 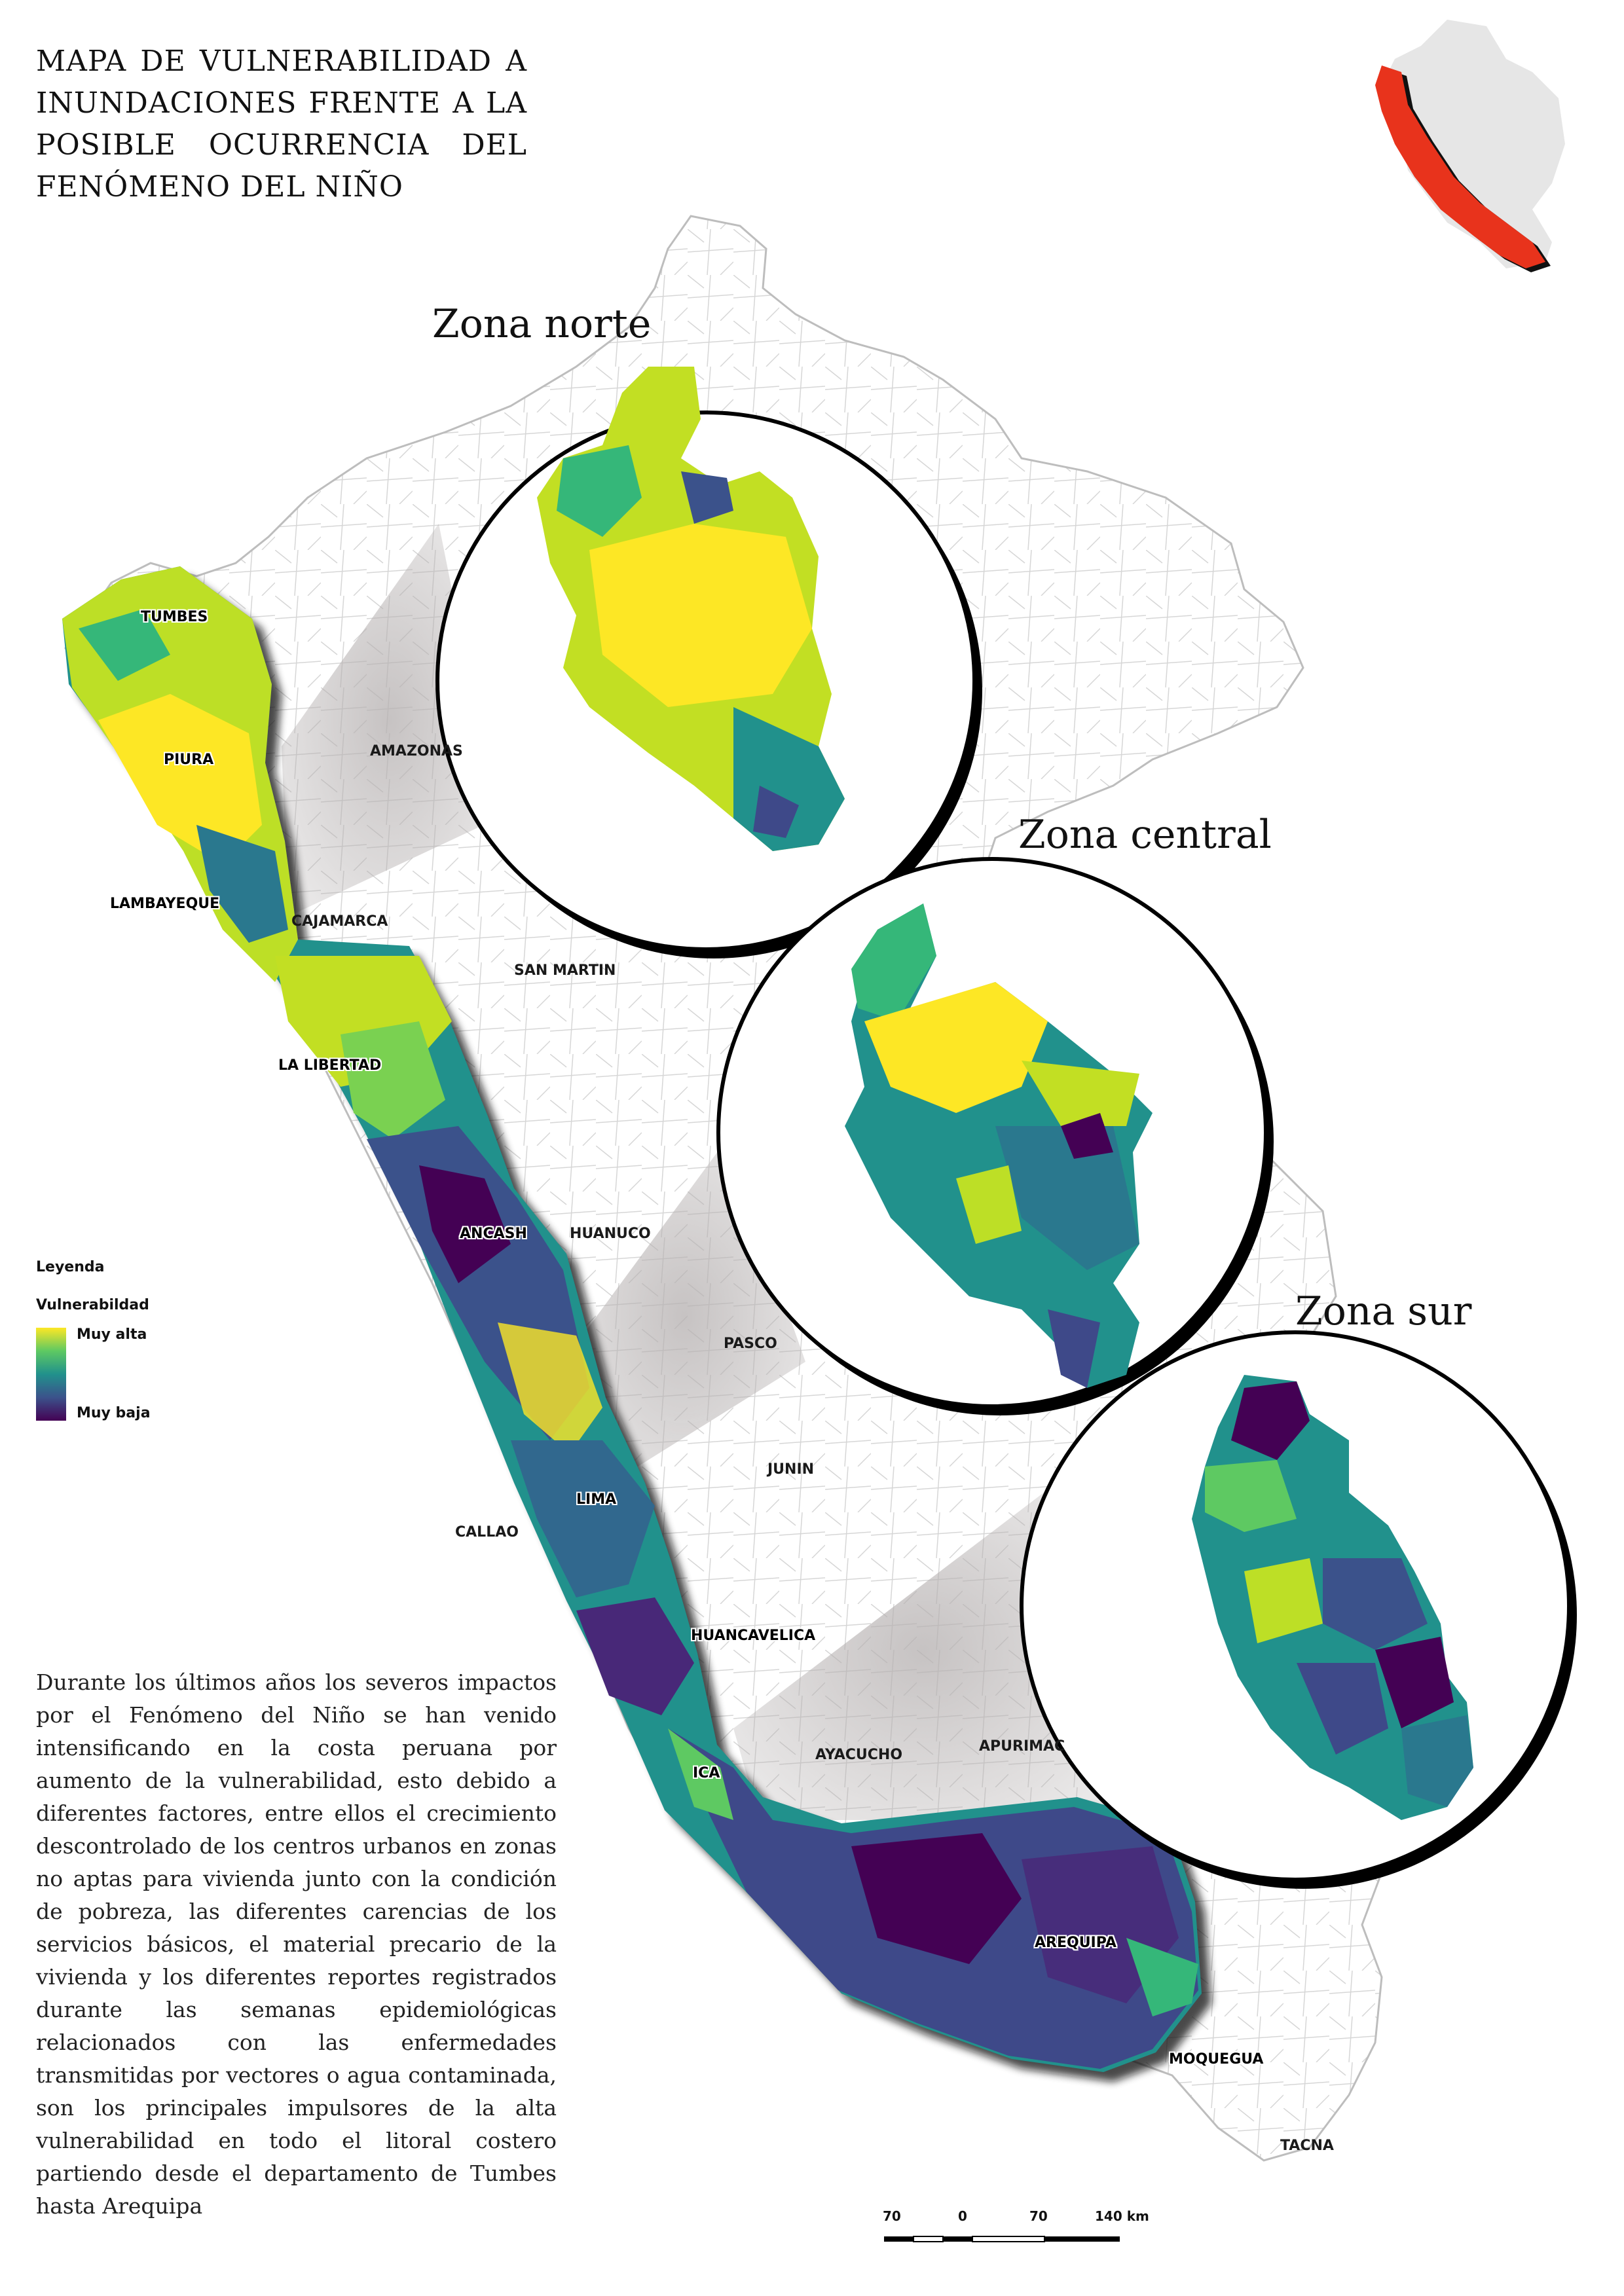 What do you see at coordinates (92, 1305) in the screenshot?
I see `legend-variable: Vulnerabildad` at bounding box center [92, 1305].